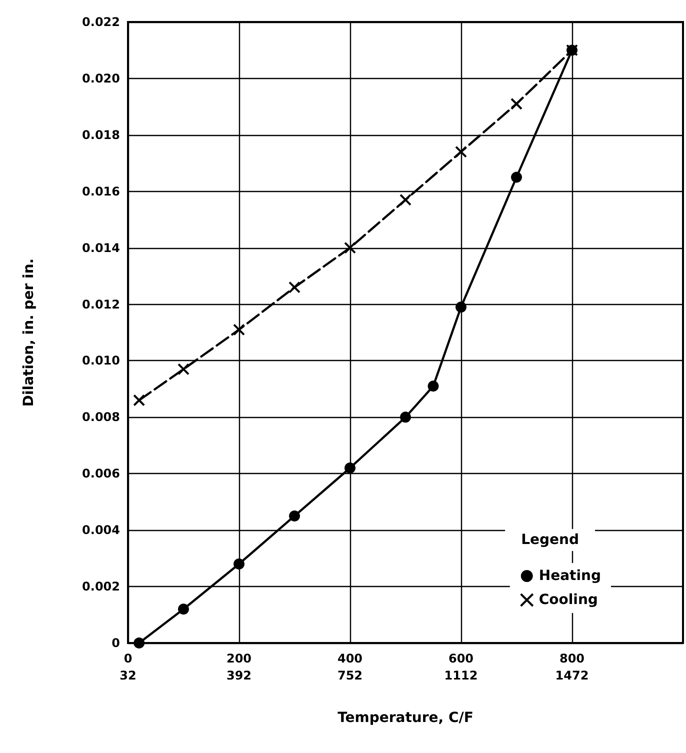 The height and width of the screenshot is (753, 686). I want to click on y-tick-label: 0.016, so click(101, 191).